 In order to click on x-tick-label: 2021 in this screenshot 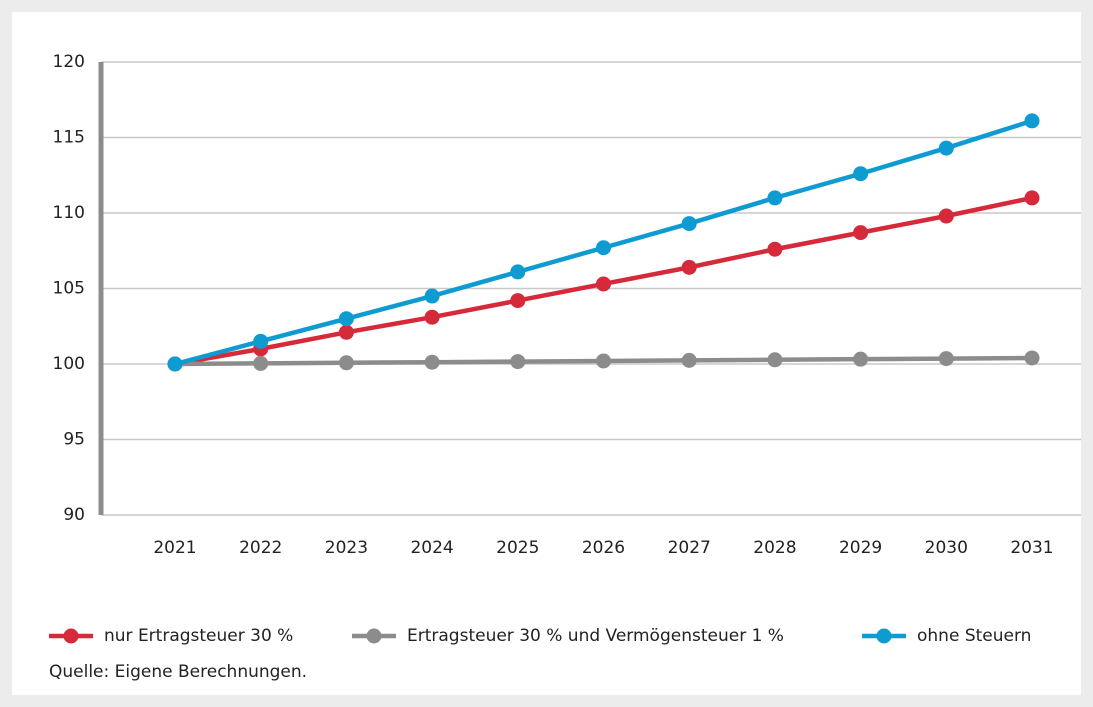, I will do `click(174, 548)`.